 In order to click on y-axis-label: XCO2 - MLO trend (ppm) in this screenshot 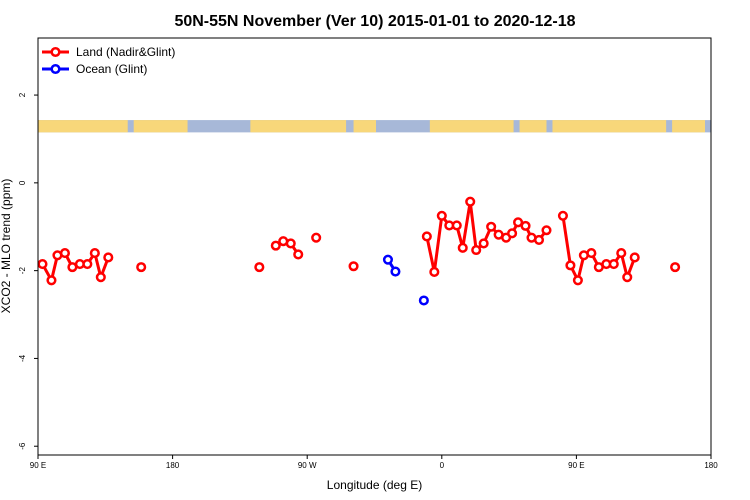, I will do `click(6, 246)`.